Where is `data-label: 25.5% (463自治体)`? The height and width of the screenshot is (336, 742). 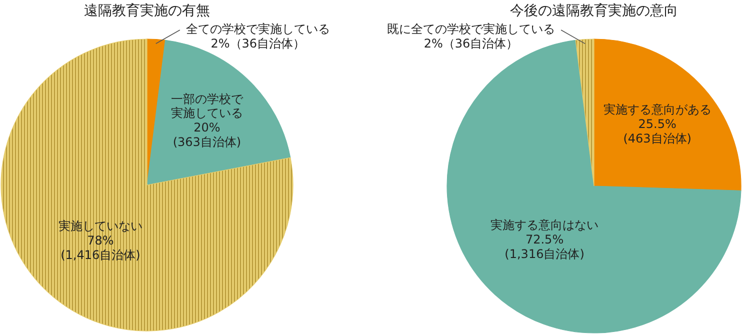 data-label: 25.5% (463自治体) is located at coordinates (657, 131).